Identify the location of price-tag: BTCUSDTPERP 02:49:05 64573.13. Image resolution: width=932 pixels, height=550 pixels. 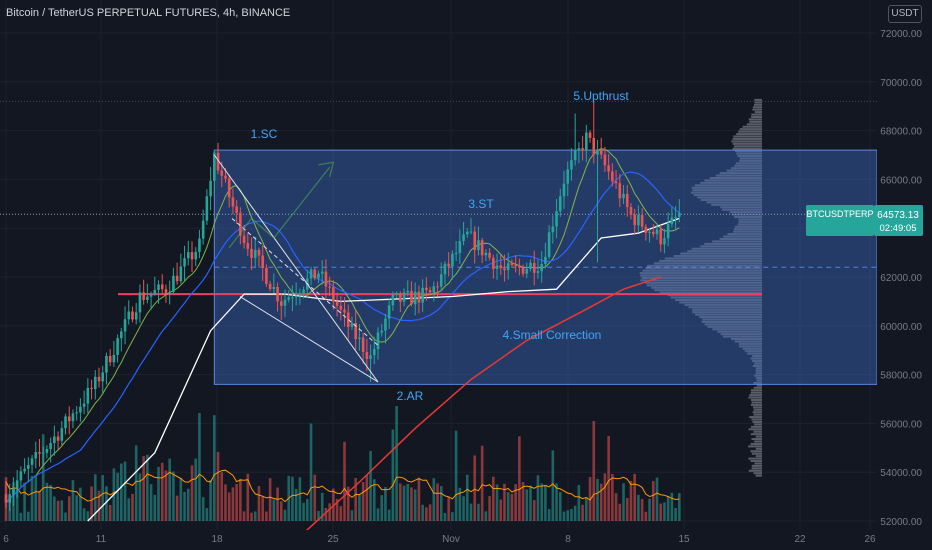
(864, 220).